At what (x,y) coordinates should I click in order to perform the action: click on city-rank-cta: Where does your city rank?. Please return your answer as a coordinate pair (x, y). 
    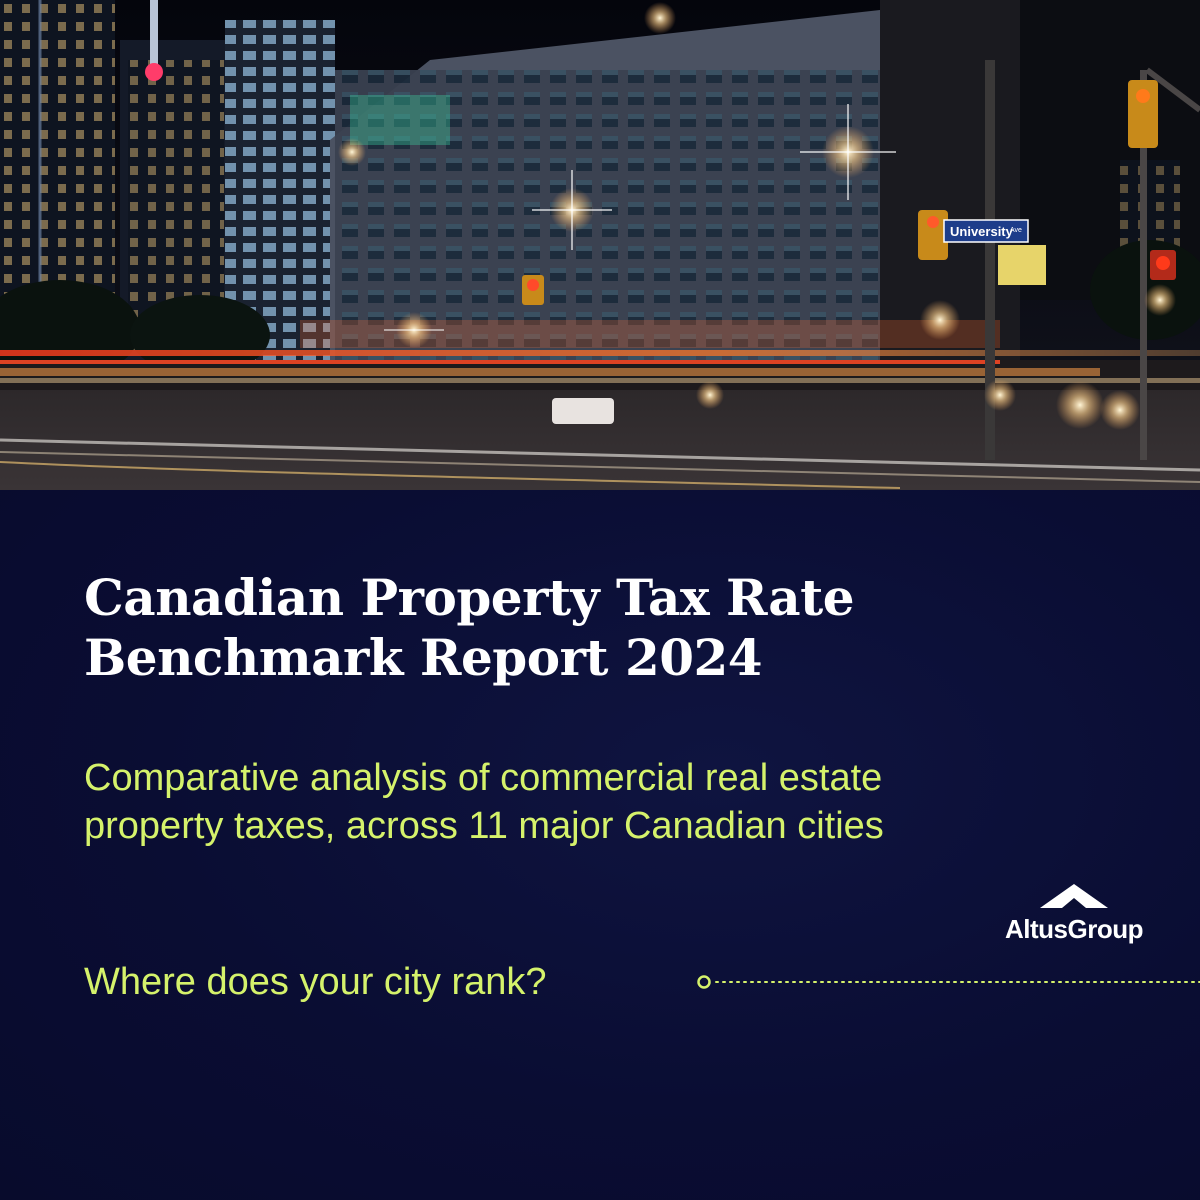
    Looking at the image, I should click on (315, 982).